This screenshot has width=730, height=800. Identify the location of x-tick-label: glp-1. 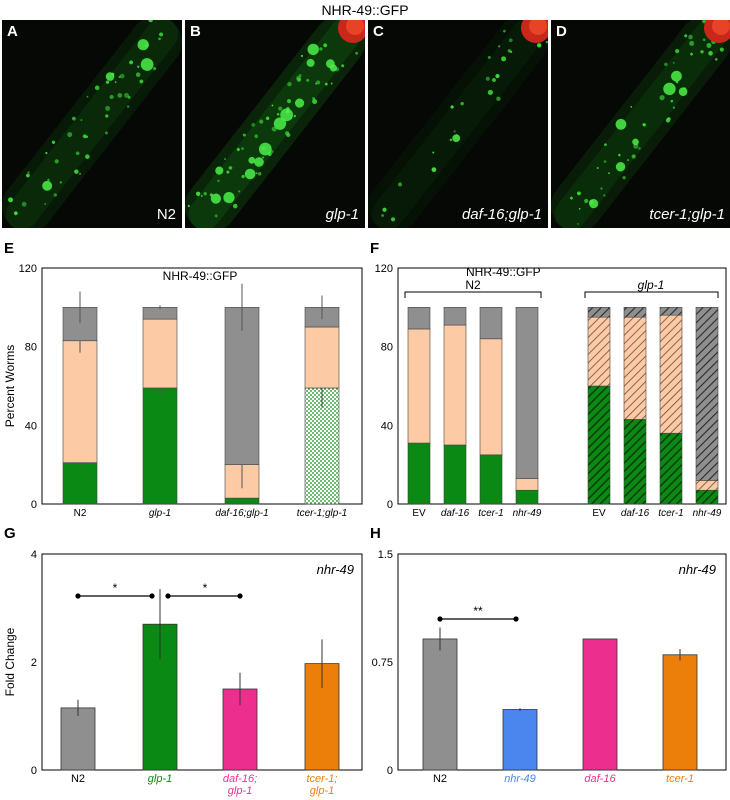
(240, 791).